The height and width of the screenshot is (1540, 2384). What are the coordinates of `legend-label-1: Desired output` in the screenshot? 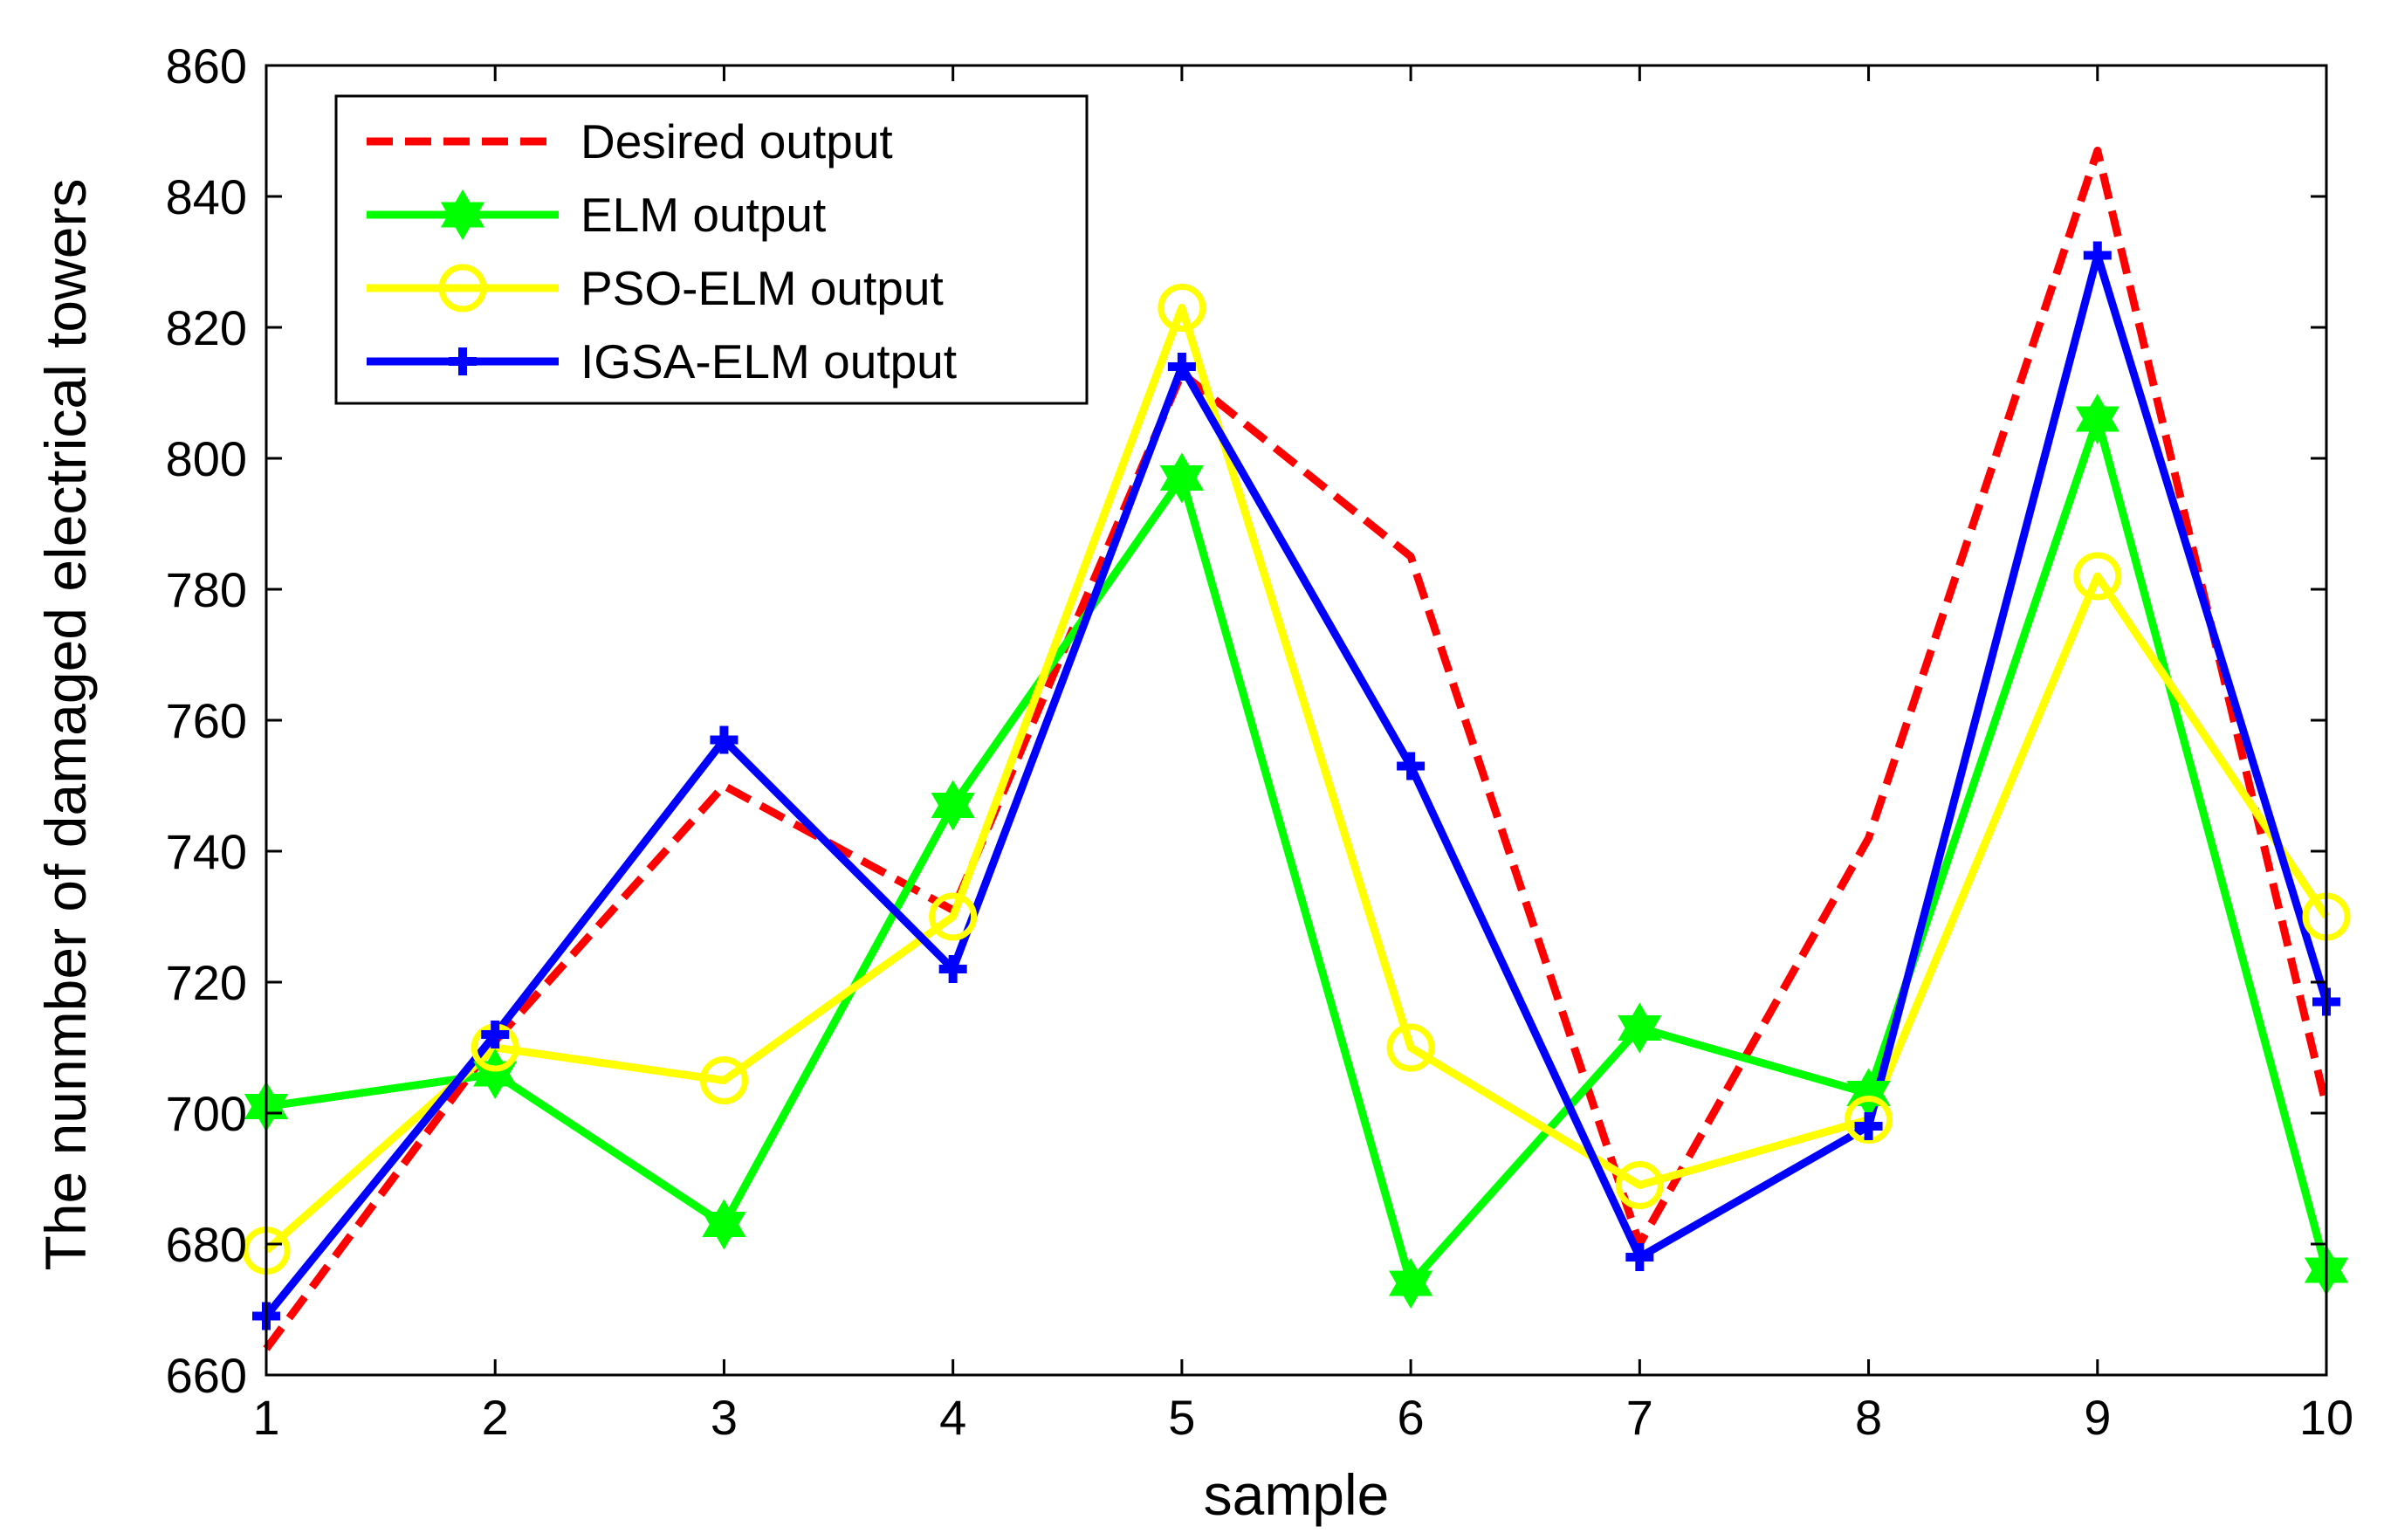 It's located at (737, 141).